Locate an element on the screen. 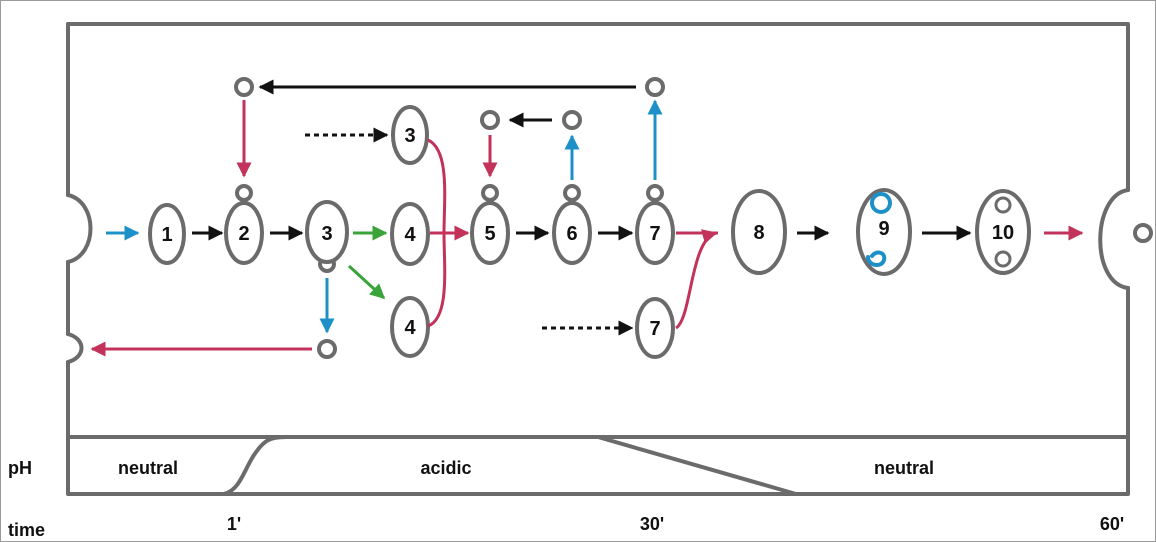 Image resolution: width=1156 pixels, height=542 pixels. time-row-label: time is located at coordinates (26, 530).